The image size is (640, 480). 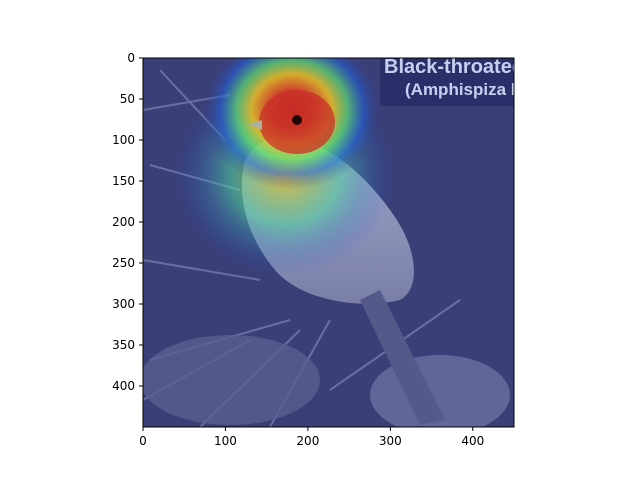 I want to click on y-tick-label: 100, so click(x=123, y=140).